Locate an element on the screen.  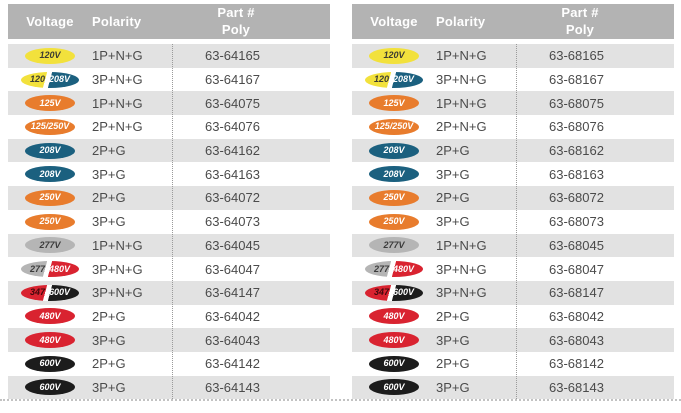
voltage-cell: 250V is located at coordinates (394, 197).